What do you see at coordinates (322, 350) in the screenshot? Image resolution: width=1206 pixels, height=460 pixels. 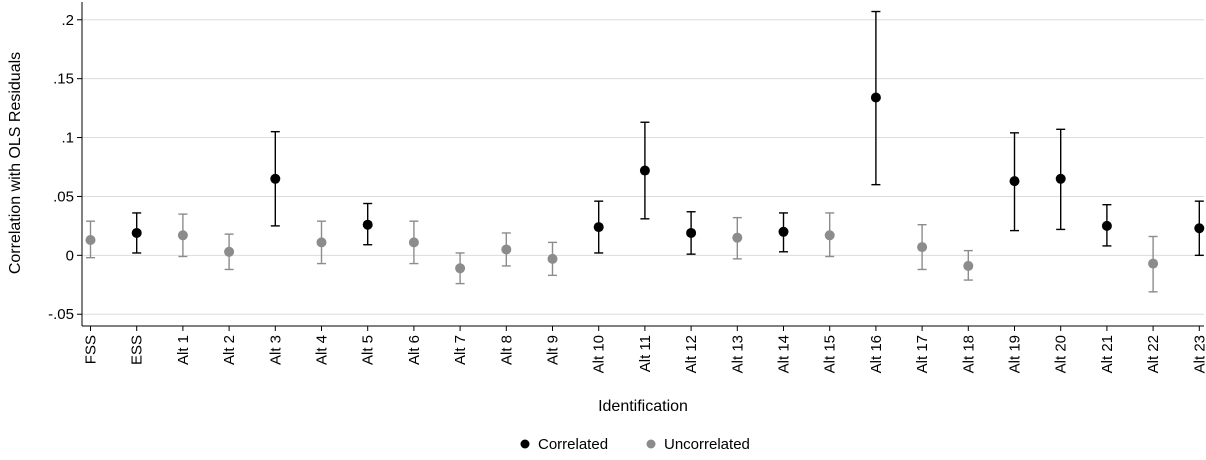 I see `x-tick-label: Alt 4` at bounding box center [322, 350].